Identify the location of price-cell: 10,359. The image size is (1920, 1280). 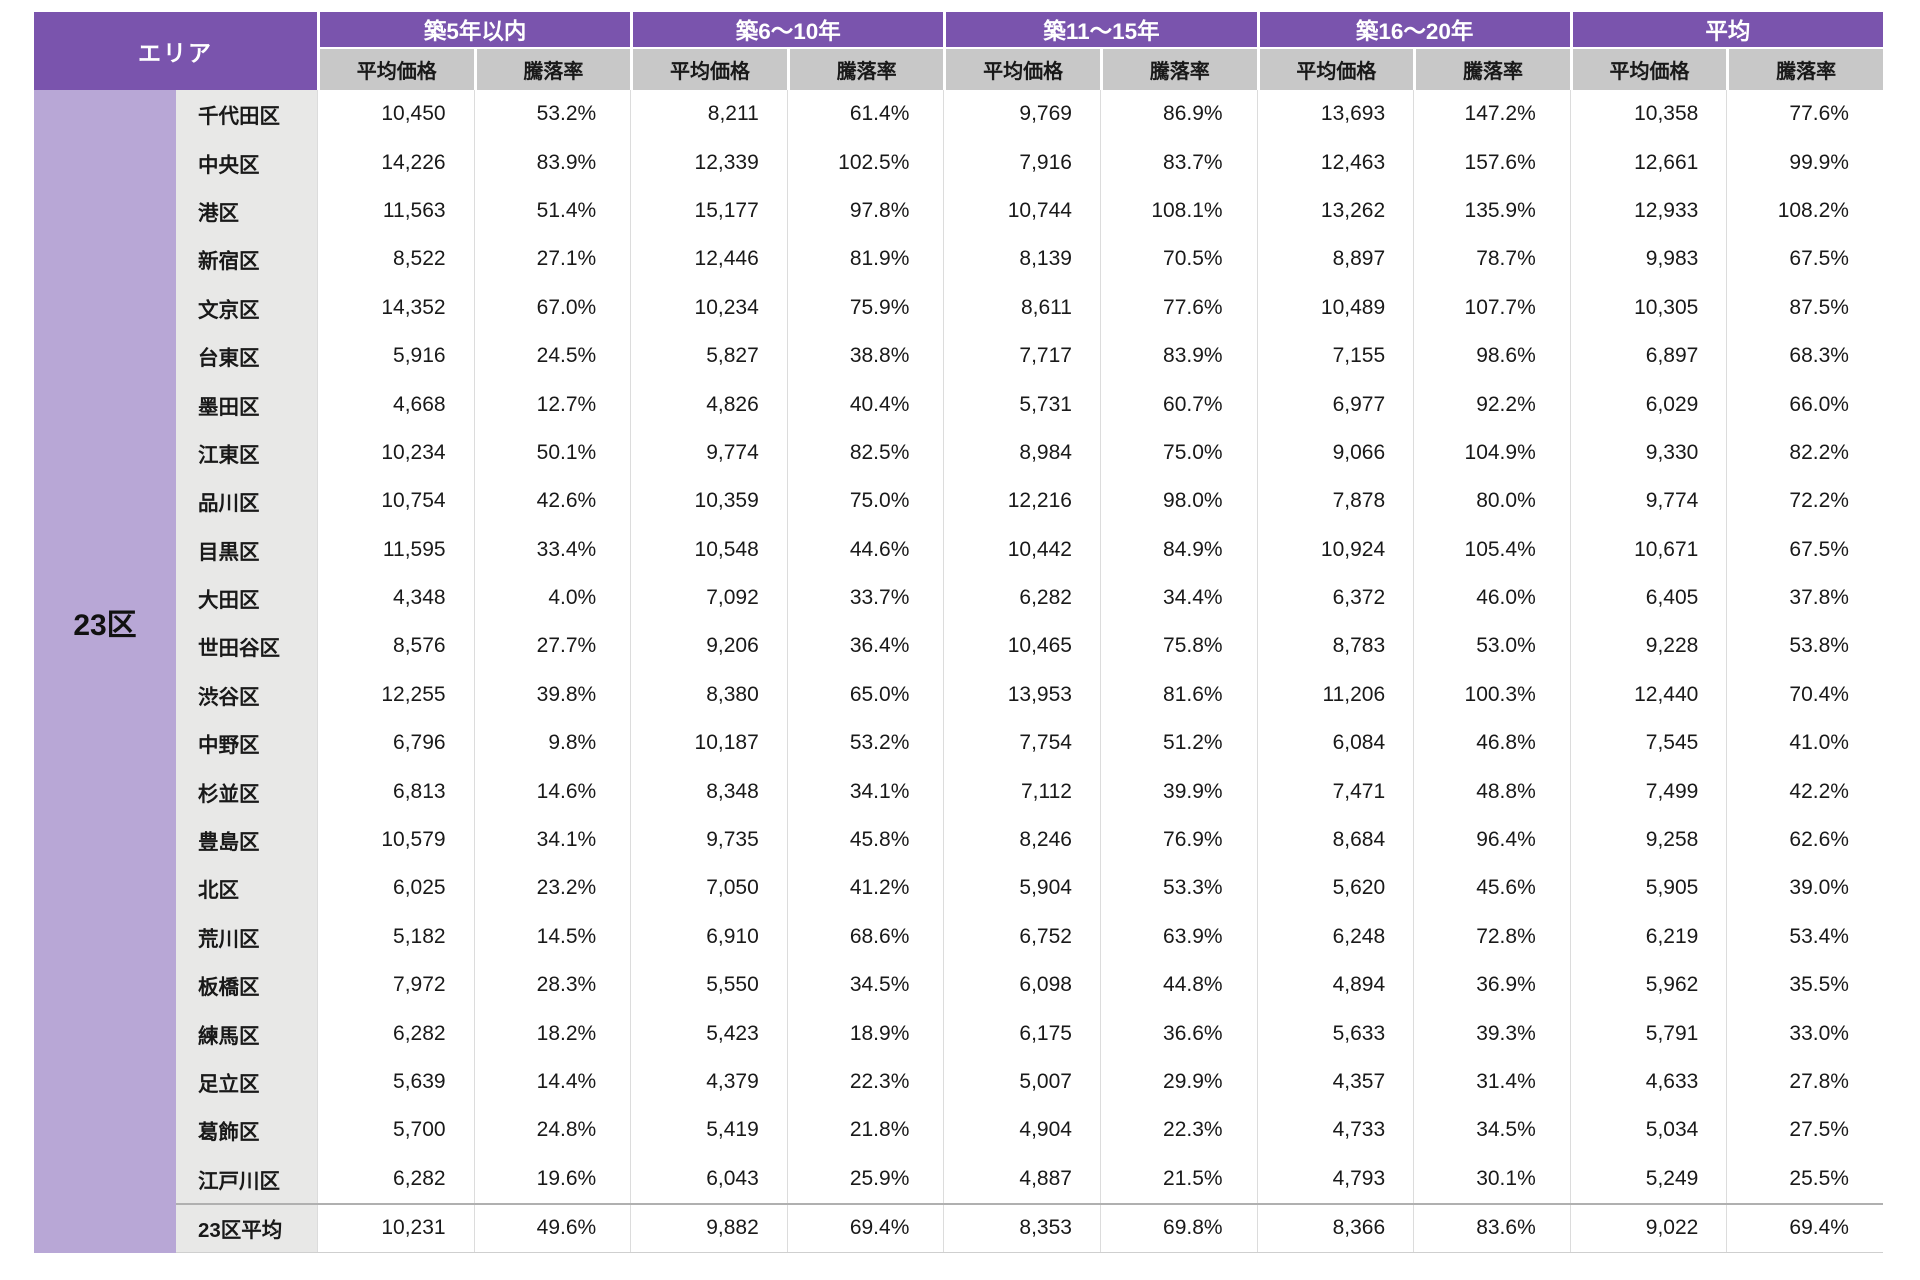
(708, 501).